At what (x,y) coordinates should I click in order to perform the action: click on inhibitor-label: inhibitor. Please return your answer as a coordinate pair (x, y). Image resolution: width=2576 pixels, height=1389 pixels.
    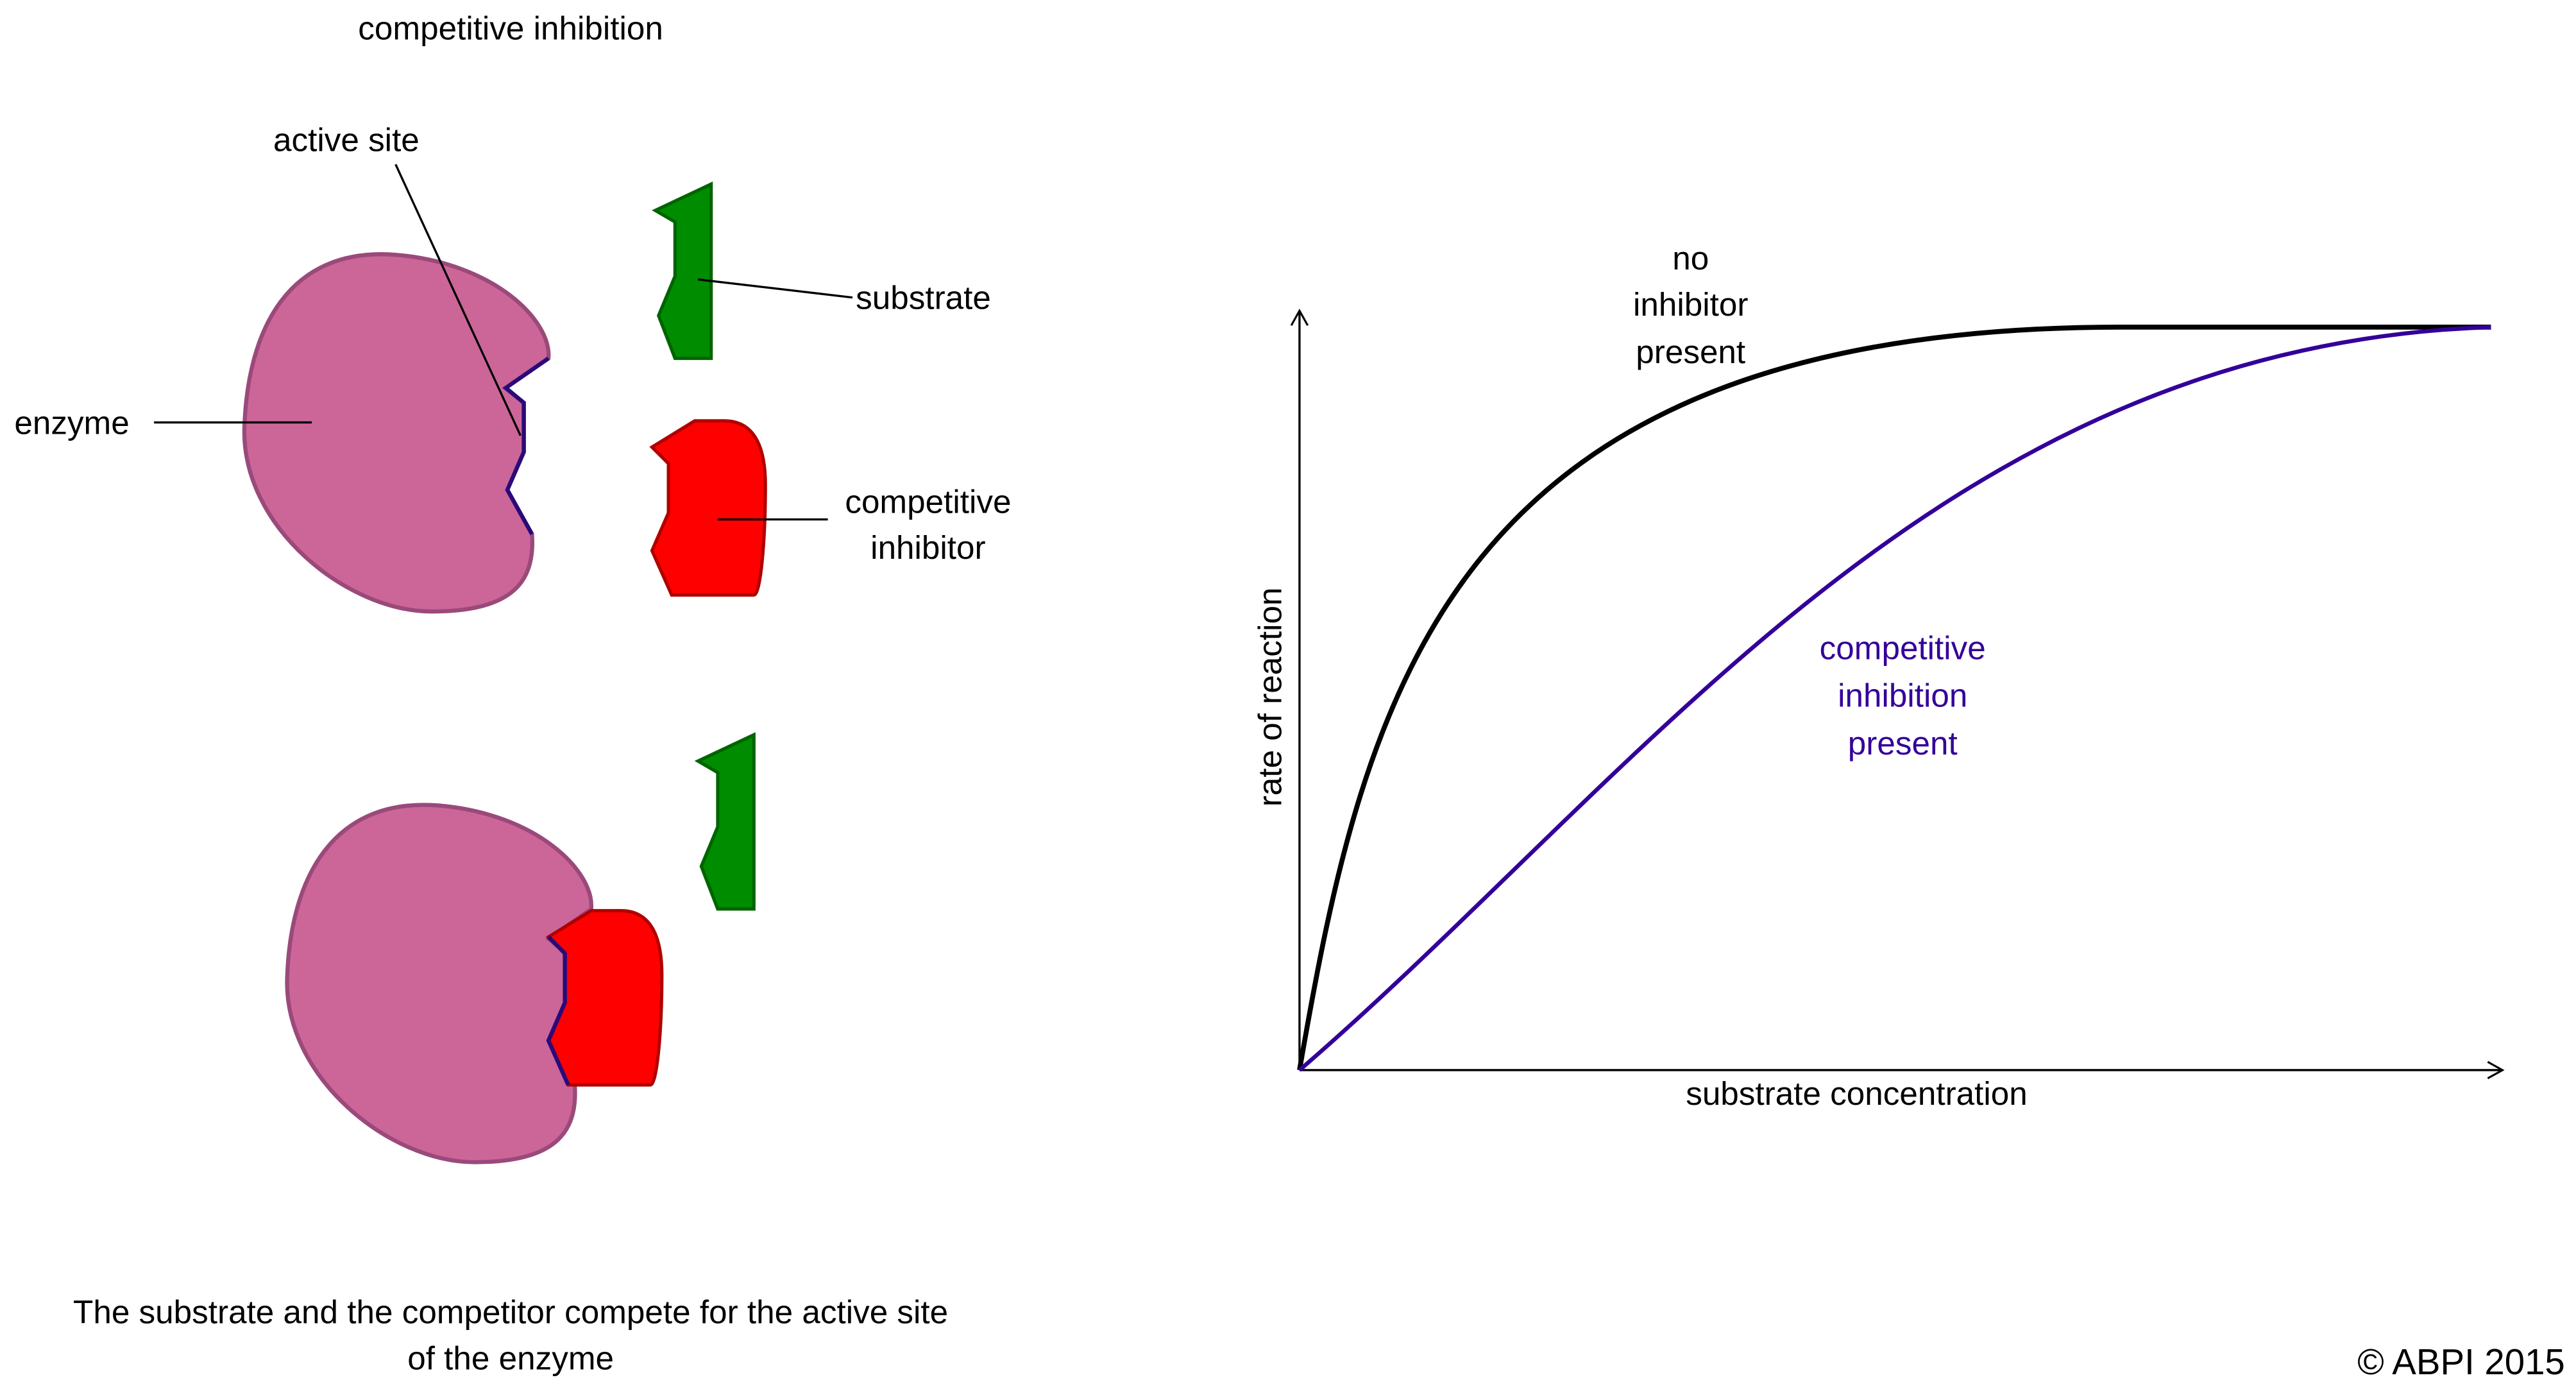
    Looking at the image, I should click on (927, 547).